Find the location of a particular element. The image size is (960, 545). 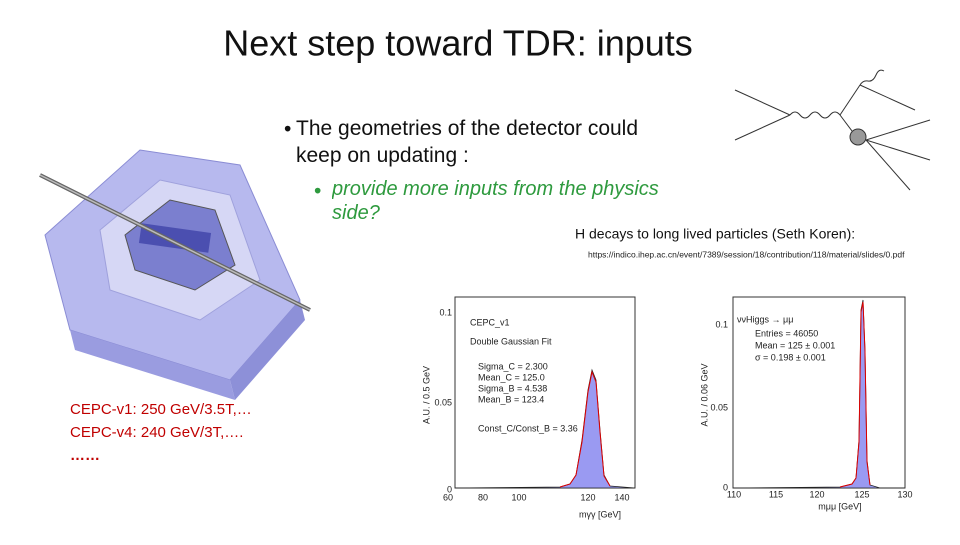

x-axis-label: mγγ [GeV] is located at coordinates (600, 514).